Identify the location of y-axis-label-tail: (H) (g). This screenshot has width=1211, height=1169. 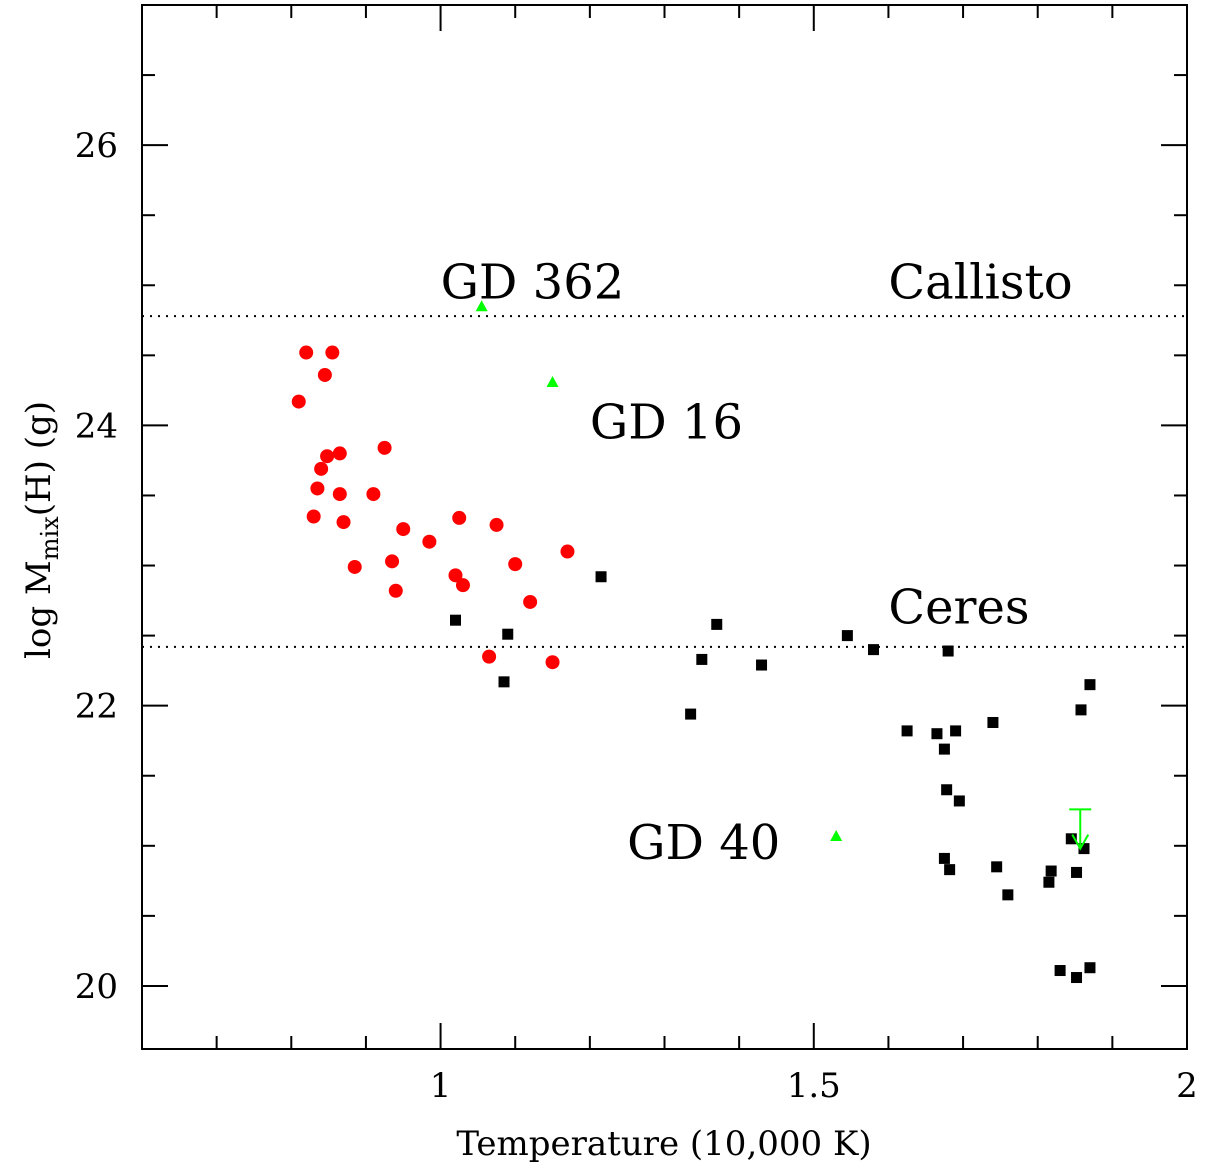
(39, 458).